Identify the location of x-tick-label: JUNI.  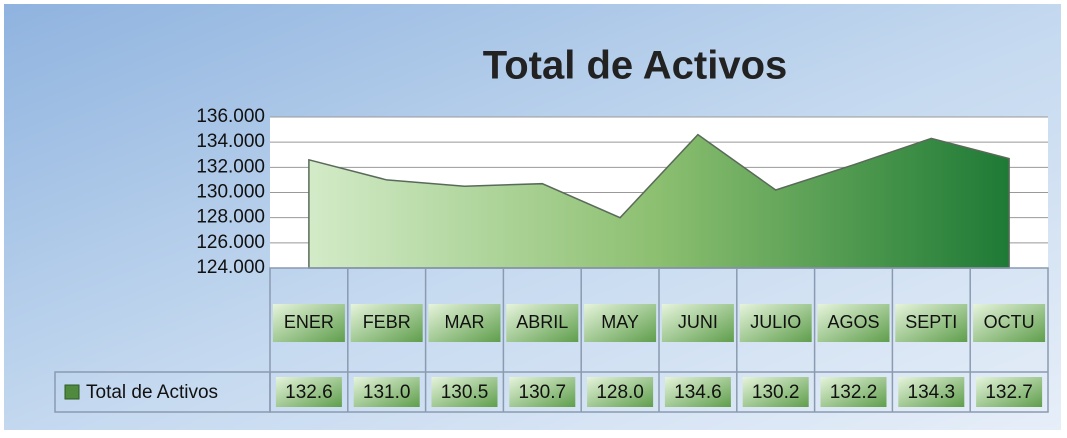
(698, 322).